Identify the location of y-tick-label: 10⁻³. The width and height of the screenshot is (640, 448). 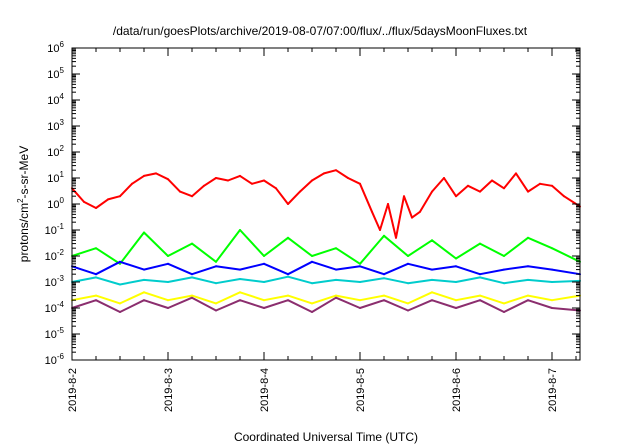
(55, 281).